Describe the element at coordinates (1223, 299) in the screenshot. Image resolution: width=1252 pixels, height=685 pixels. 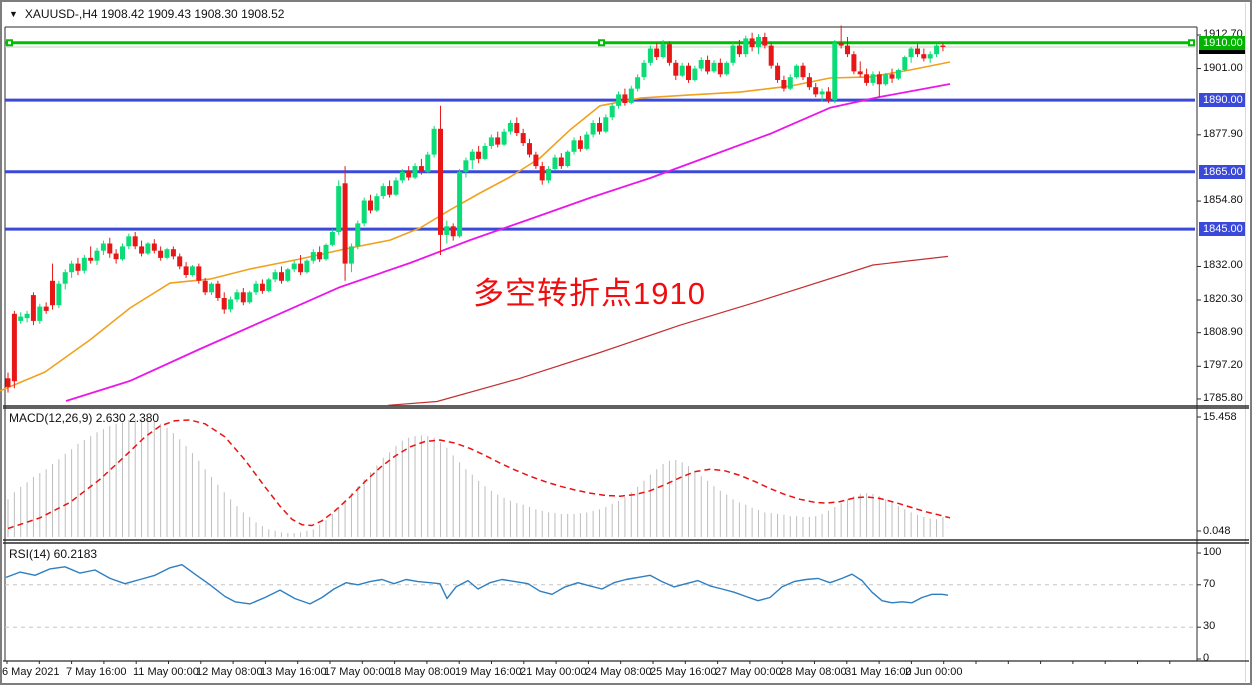
I see `price-axis-tick-label: 1820.30` at that location.